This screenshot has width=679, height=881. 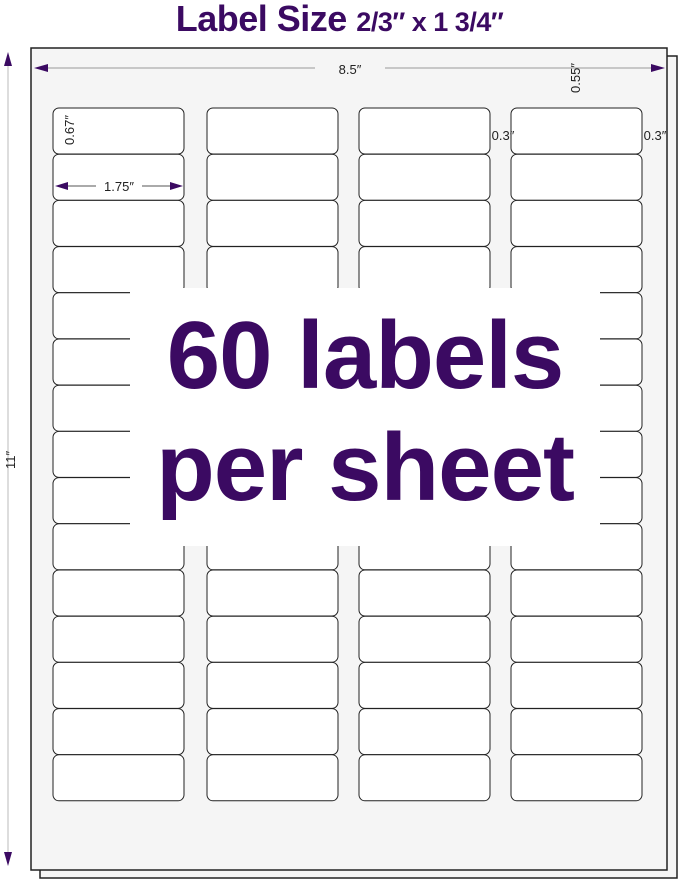 What do you see at coordinates (655, 135) in the screenshot?
I see `side-margin-label: 0.3″` at bounding box center [655, 135].